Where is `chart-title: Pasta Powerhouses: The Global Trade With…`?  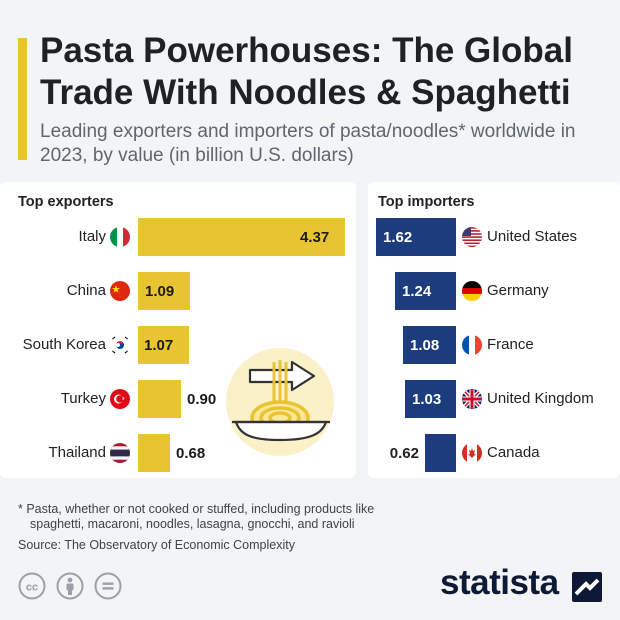
chart-title: Pasta Powerhouses: The Global Trade With… is located at coordinates (306, 71).